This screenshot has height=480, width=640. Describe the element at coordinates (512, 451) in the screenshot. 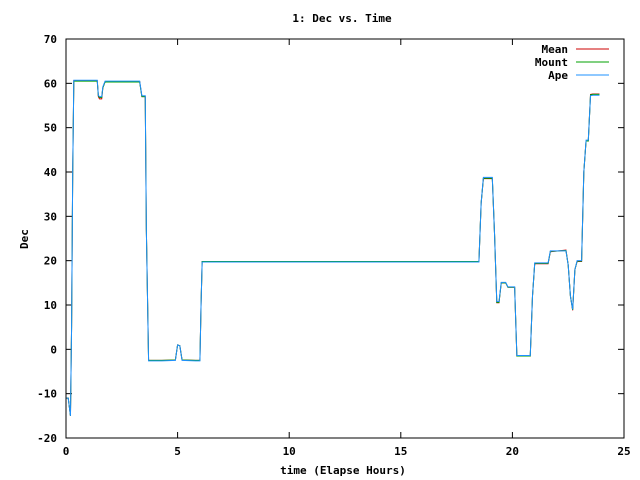

I see `x-tick-label: 20` at that location.